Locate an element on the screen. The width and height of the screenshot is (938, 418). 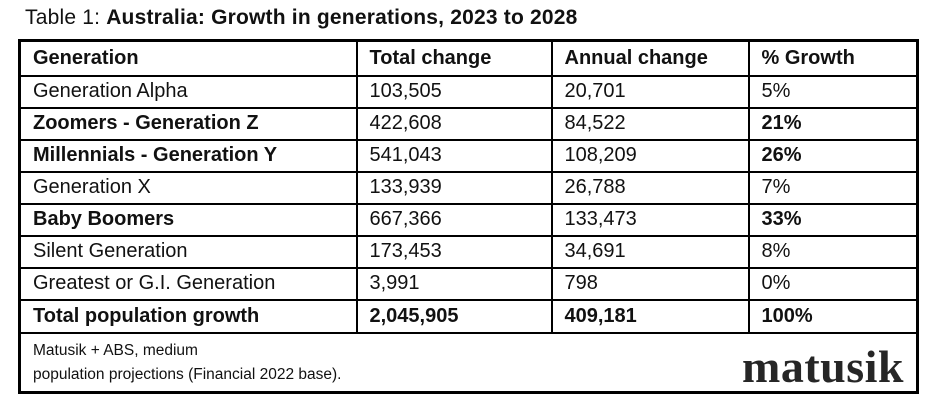
cell-generation: Baby Boomers is located at coordinates (188, 219).